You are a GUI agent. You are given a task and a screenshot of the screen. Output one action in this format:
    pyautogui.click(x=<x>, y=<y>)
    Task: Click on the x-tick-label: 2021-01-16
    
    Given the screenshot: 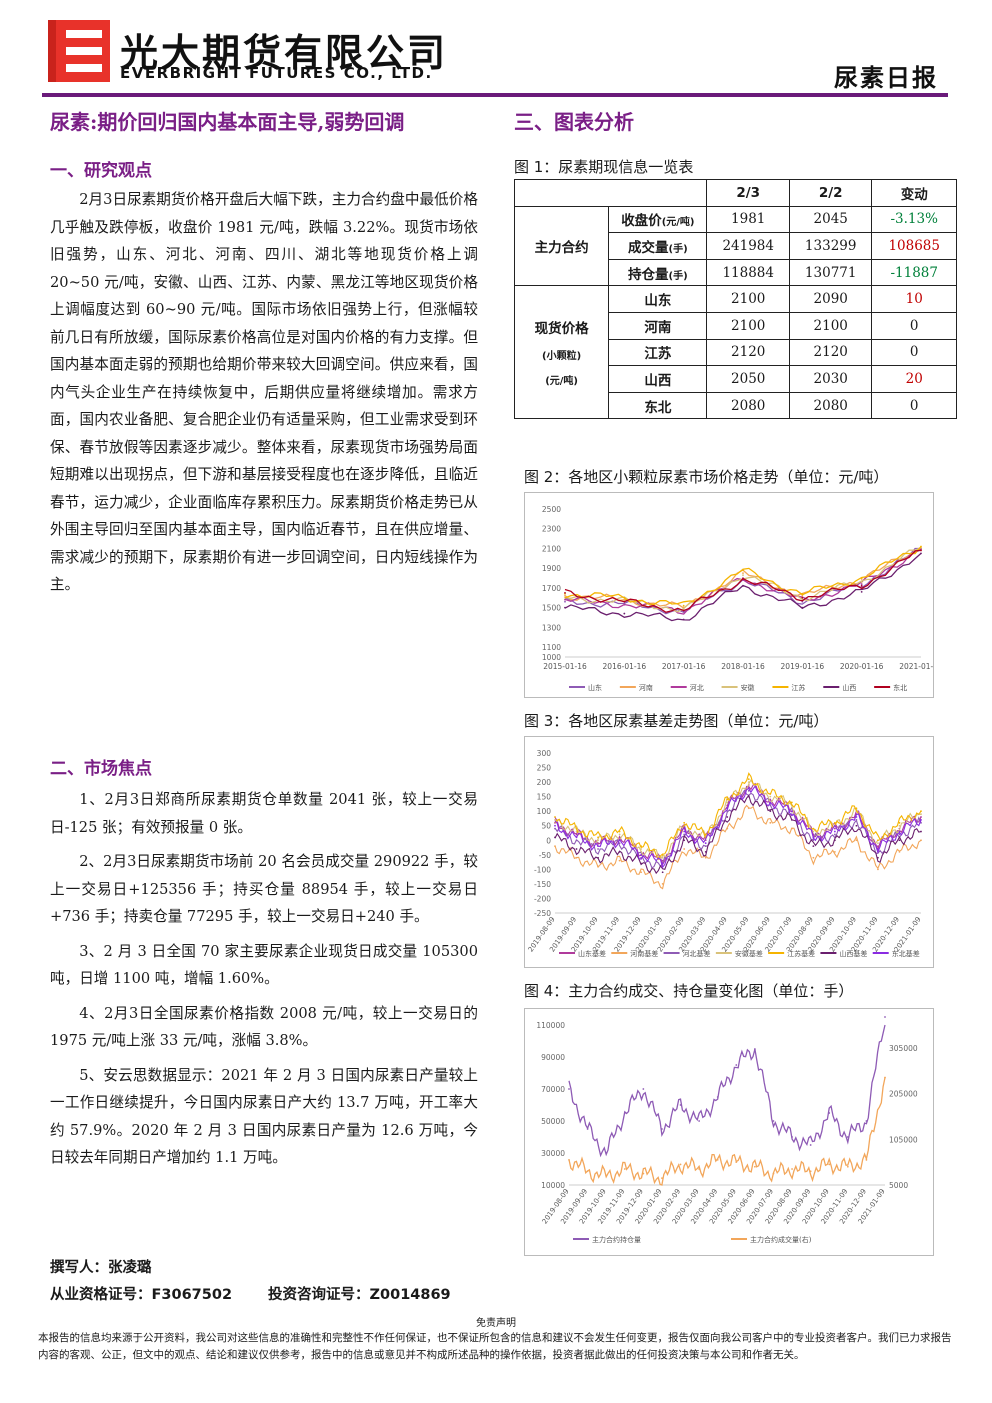 What is the action you would take?
    pyautogui.click(x=916, y=666)
    